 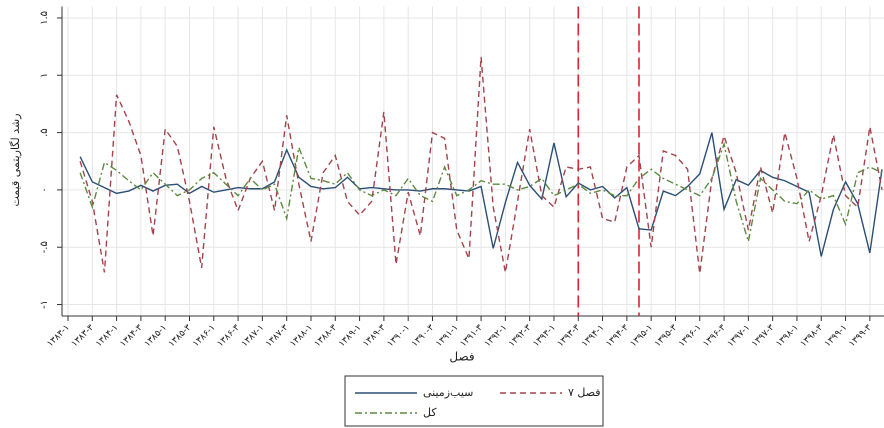 What do you see at coordinates (374, 336) in the screenshot?
I see `x-tick-label: ۱۳۸۹-۳` at bounding box center [374, 336].